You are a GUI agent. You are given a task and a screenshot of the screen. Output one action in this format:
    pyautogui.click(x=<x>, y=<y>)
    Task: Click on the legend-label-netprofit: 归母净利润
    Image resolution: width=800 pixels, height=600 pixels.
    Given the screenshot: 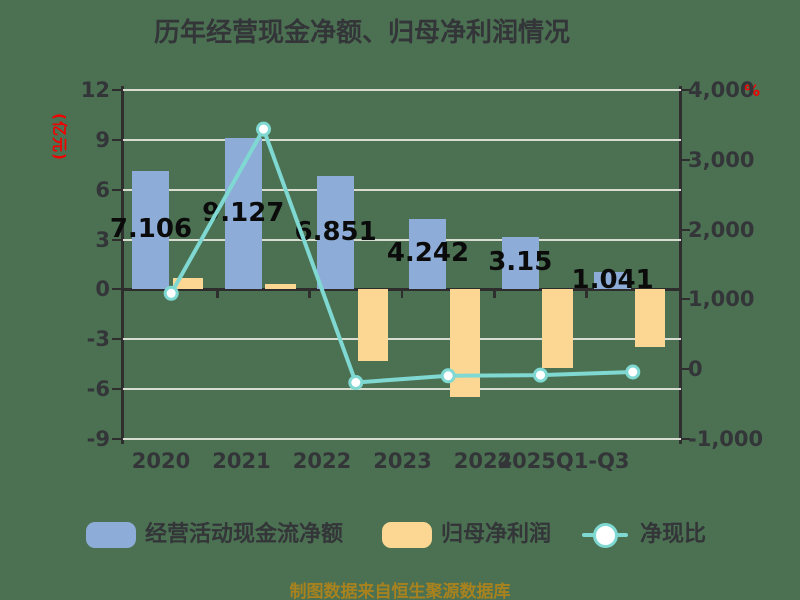 What is the action you would take?
    pyautogui.click(x=496, y=534)
    